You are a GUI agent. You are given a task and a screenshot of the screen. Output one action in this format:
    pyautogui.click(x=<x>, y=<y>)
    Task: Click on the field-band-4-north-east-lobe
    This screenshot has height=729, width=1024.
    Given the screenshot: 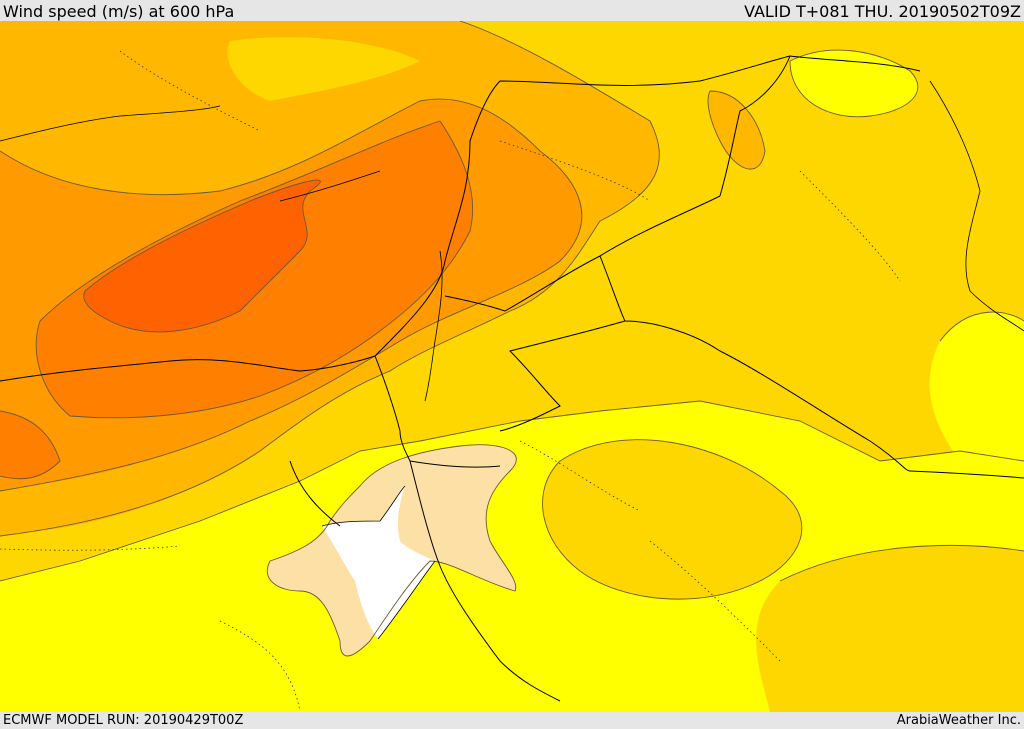 What is the action you would take?
    pyautogui.click(x=736, y=130)
    